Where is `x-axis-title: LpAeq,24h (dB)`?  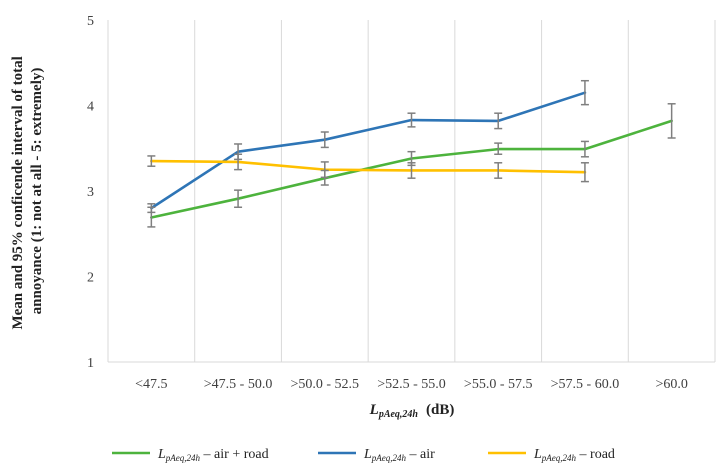
x-axis-title: LpAeq,24h (dB) is located at coordinates (412, 411).